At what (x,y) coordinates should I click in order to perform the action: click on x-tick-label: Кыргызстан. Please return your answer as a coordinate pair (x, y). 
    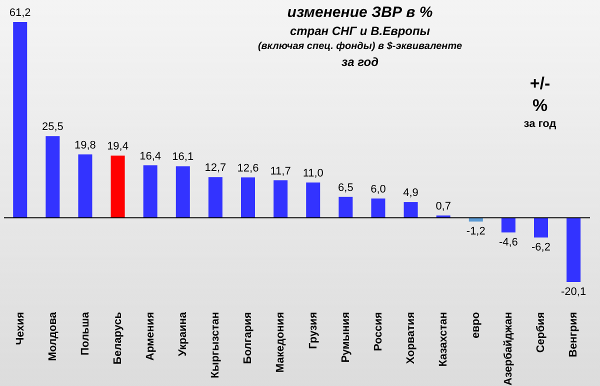
    Looking at the image, I should click on (216, 345).